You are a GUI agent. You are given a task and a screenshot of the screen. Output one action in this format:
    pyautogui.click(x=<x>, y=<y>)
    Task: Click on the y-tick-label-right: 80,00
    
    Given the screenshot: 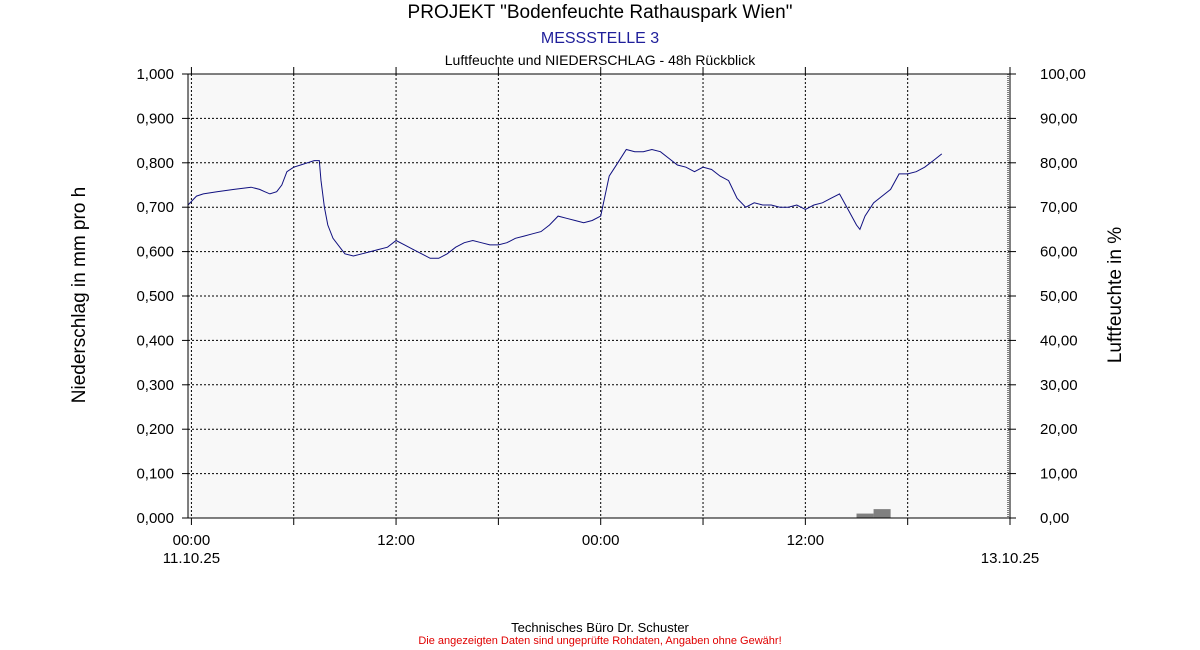 What is the action you would take?
    pyautogui.click(x=1059, y=163)
    